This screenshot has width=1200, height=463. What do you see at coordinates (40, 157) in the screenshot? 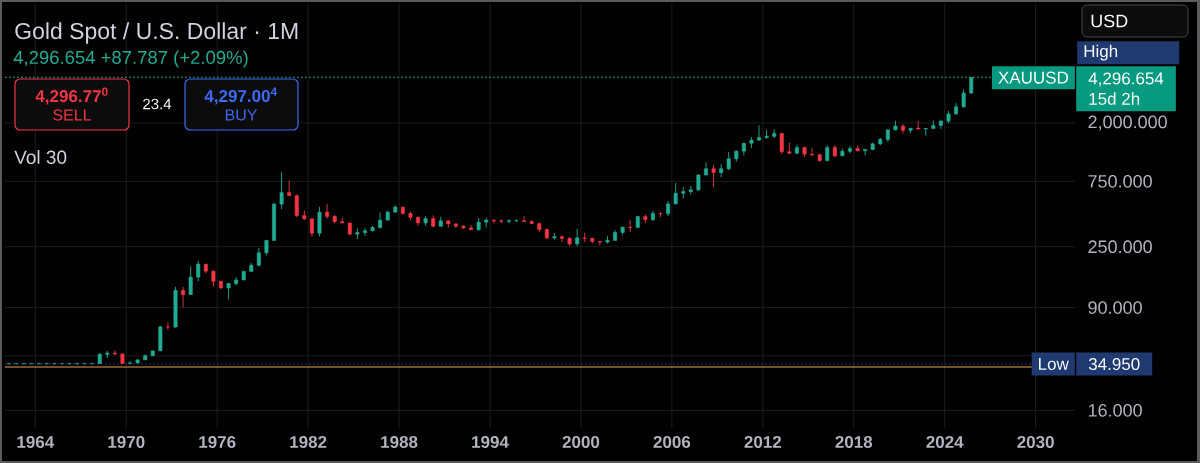
I see `annotation: Vol 30` at bounding box center [40, 157].